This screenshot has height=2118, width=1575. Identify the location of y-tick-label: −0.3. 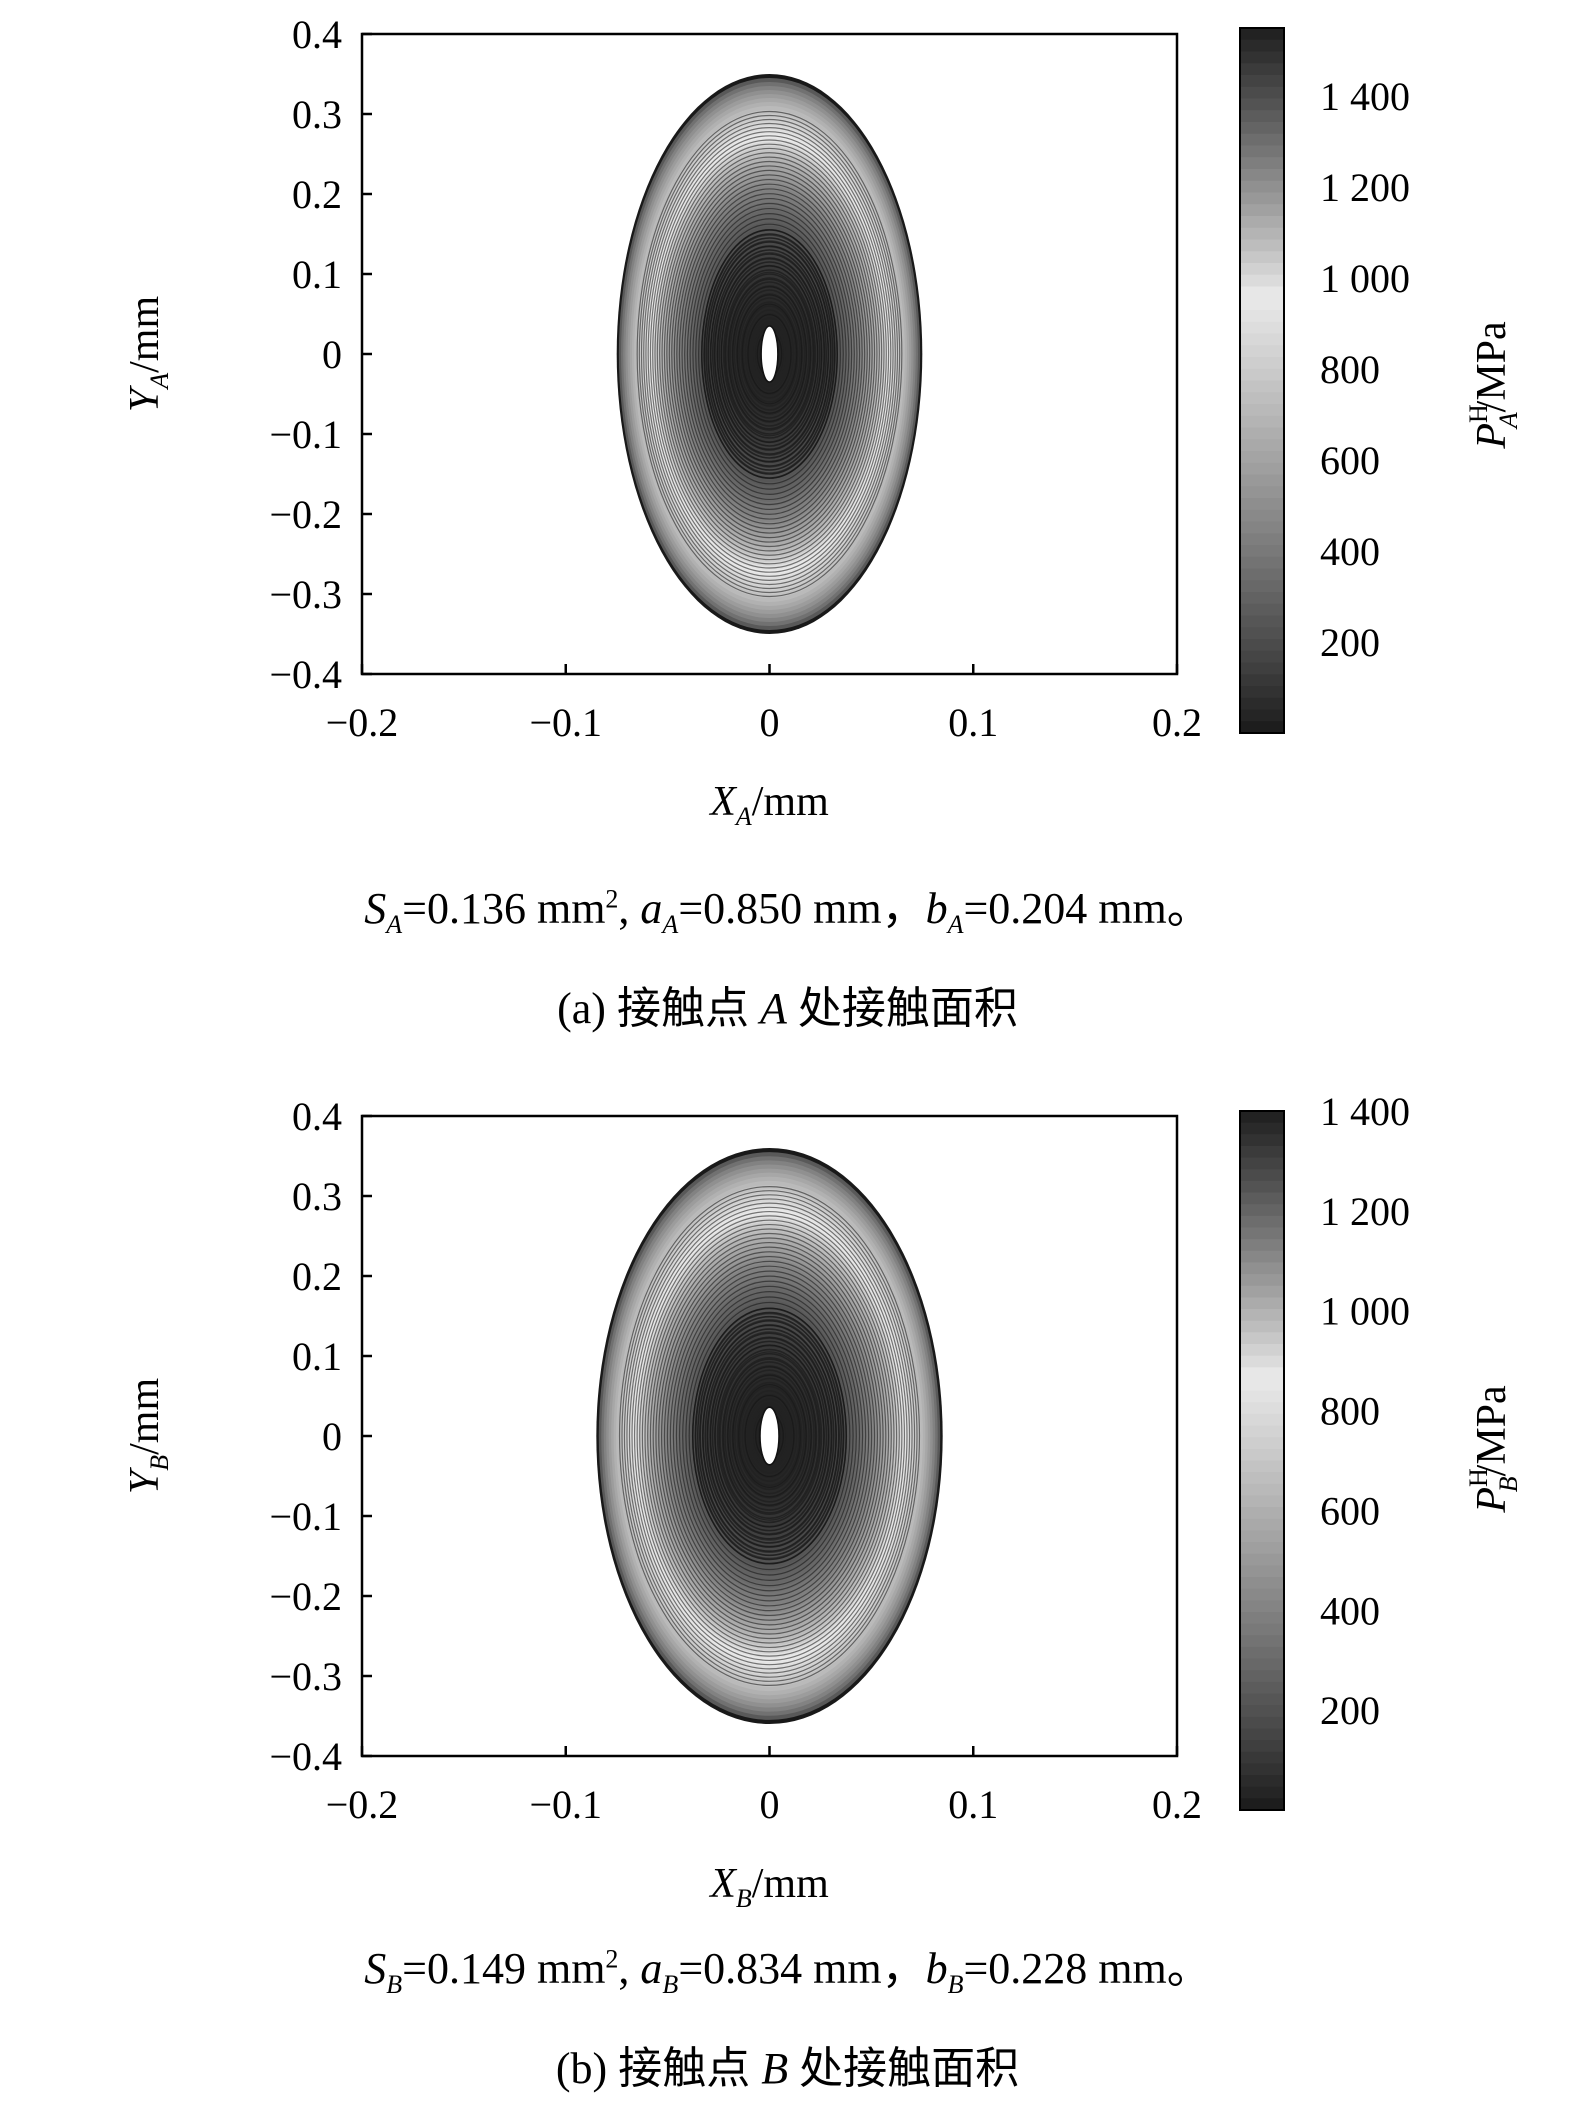
(305, 1676).